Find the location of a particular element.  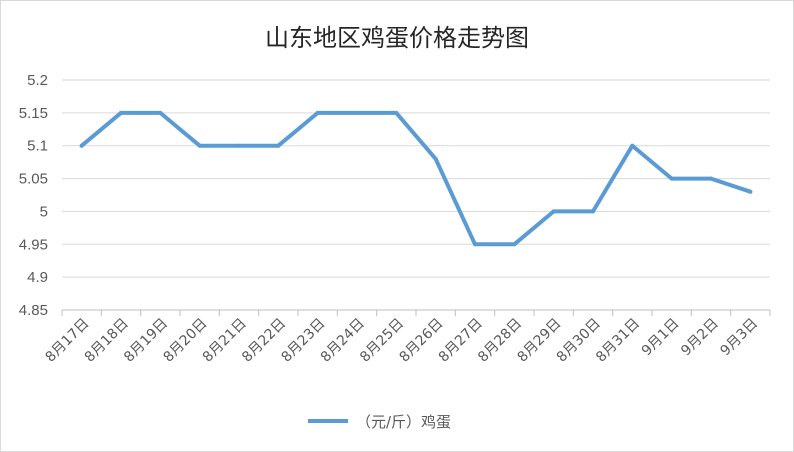

legend: （元/斤）鸡蛋 is located at coordinates (379, 422).